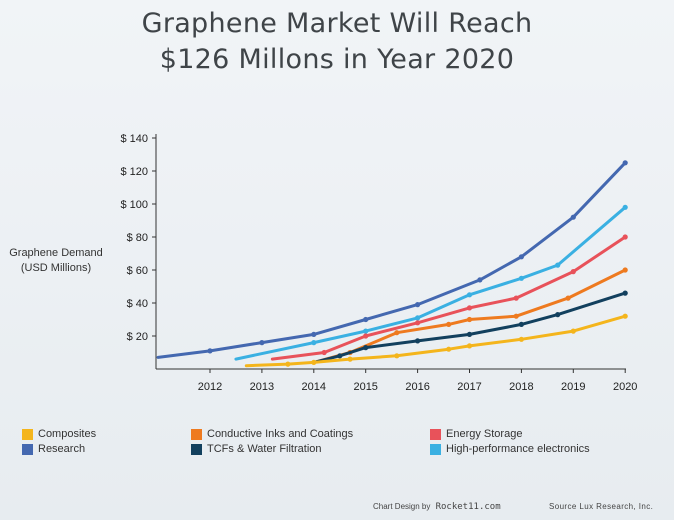  I want to click on series-line-energy-storage, so click(448, 298).